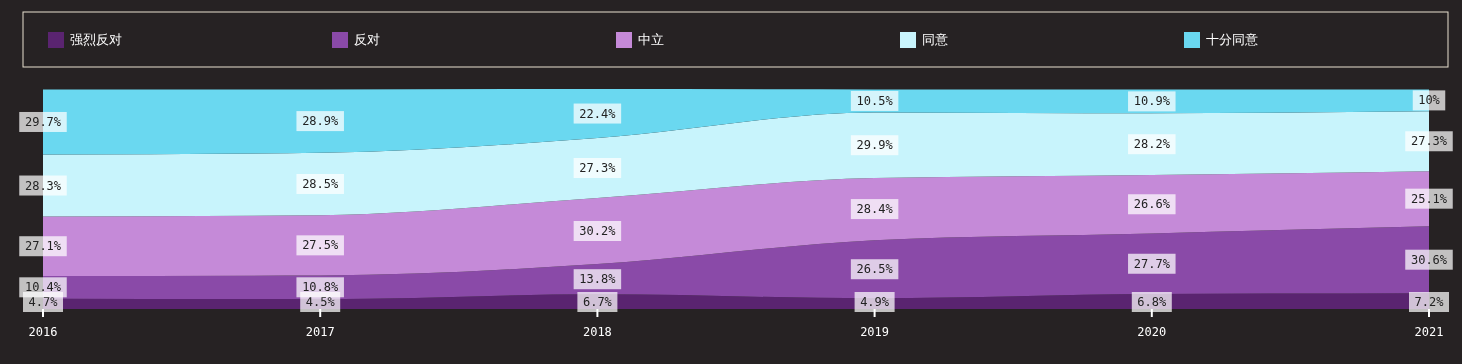 This screenshot has width=1462, height=364. Describe the element at coordinates (320, 302) in the screenshot. I see `data-label: 4.5%` at that location.